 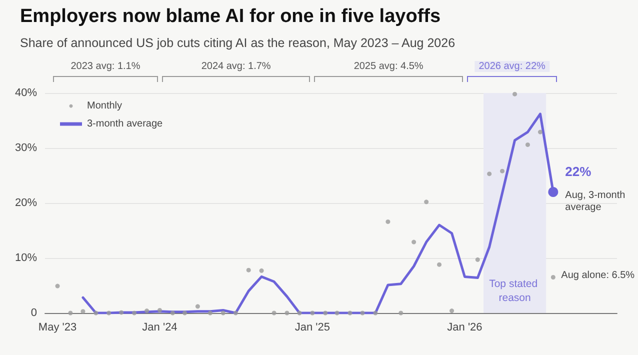 I want to click on x-tick-label: May '23, so click(x=57, y=328).